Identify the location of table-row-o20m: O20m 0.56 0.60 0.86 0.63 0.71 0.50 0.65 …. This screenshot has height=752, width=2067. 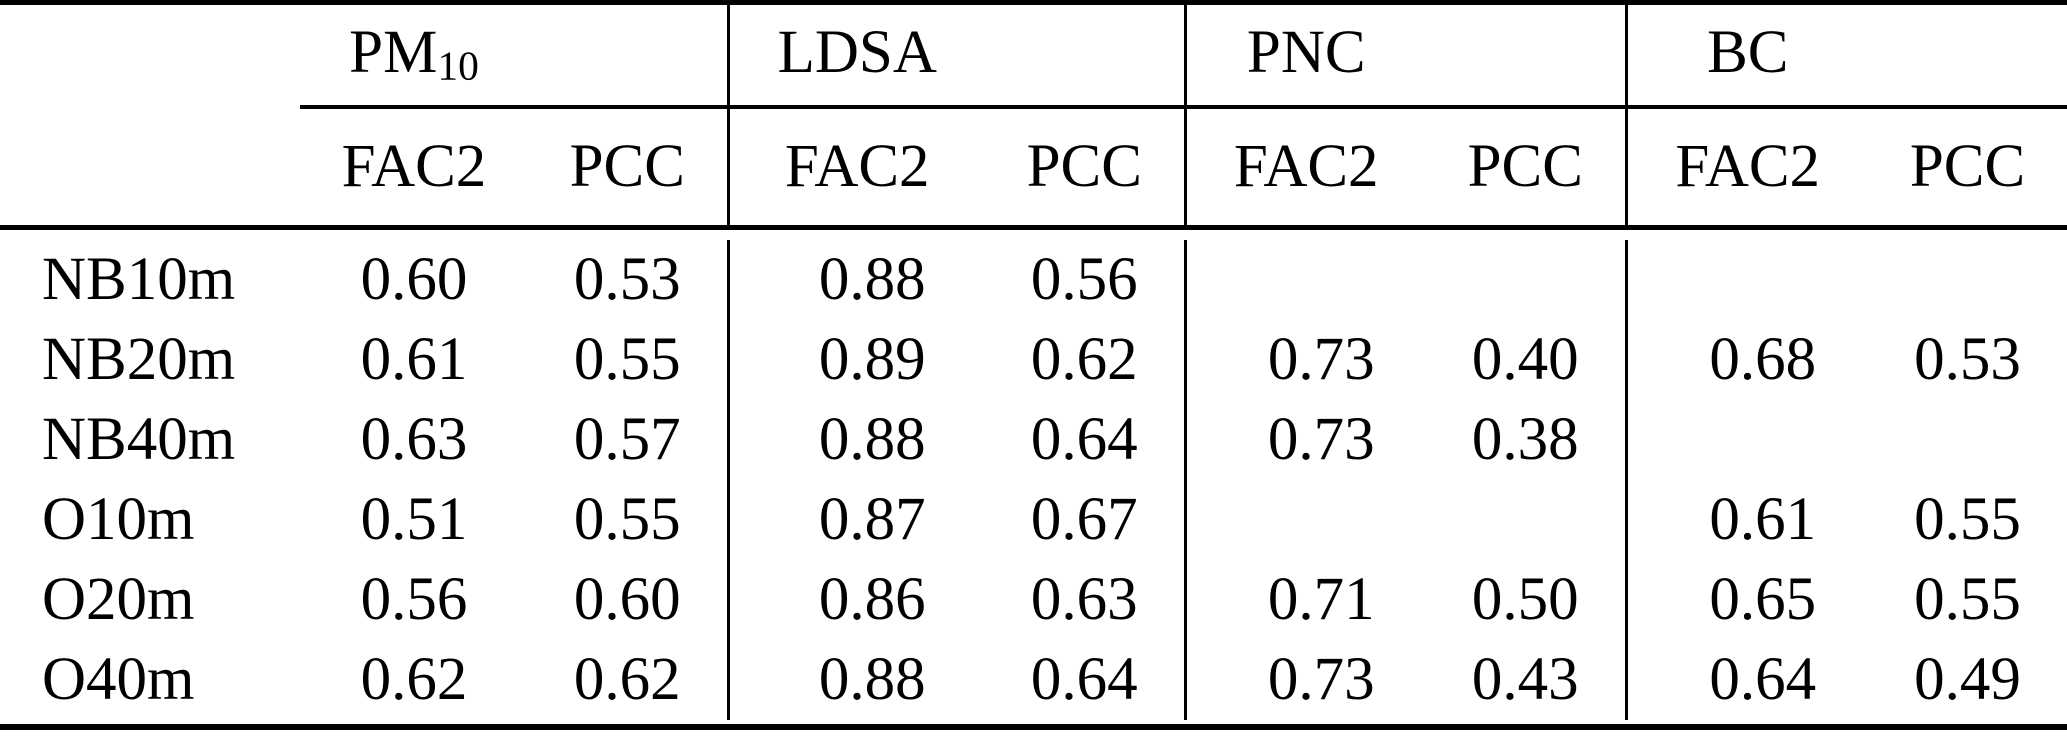
(1033, 599).